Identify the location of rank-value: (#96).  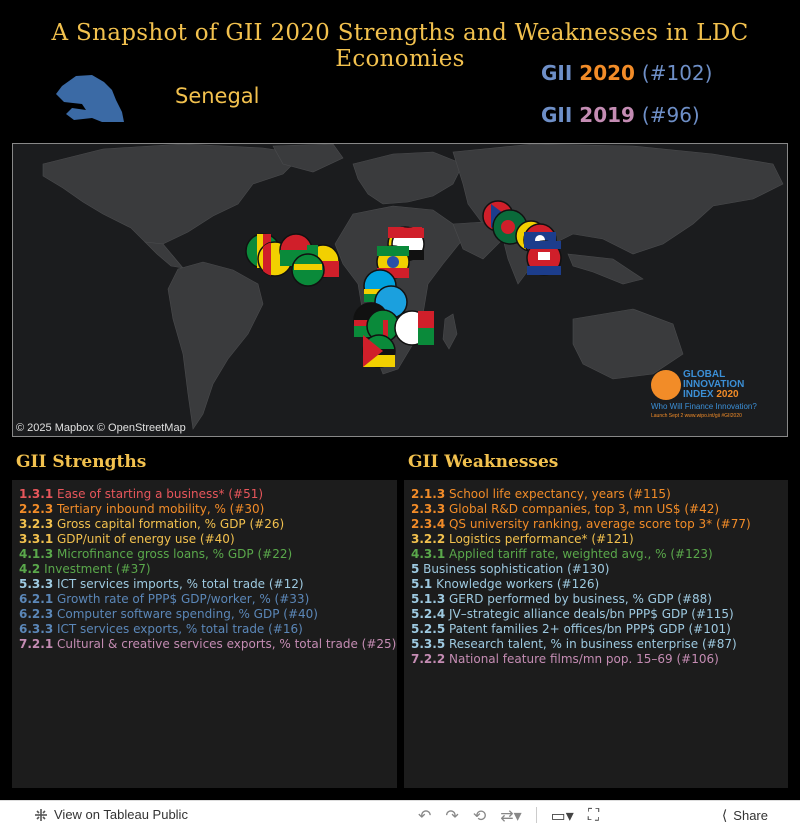
(670, 115).